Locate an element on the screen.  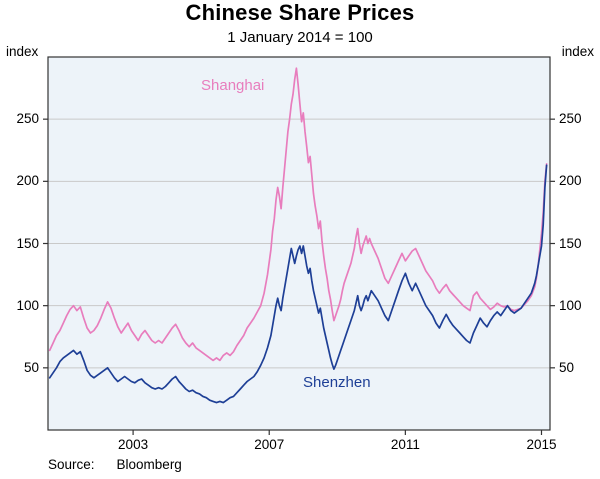
y-tick-label-right: 100 is located at coordinates (570, 305).